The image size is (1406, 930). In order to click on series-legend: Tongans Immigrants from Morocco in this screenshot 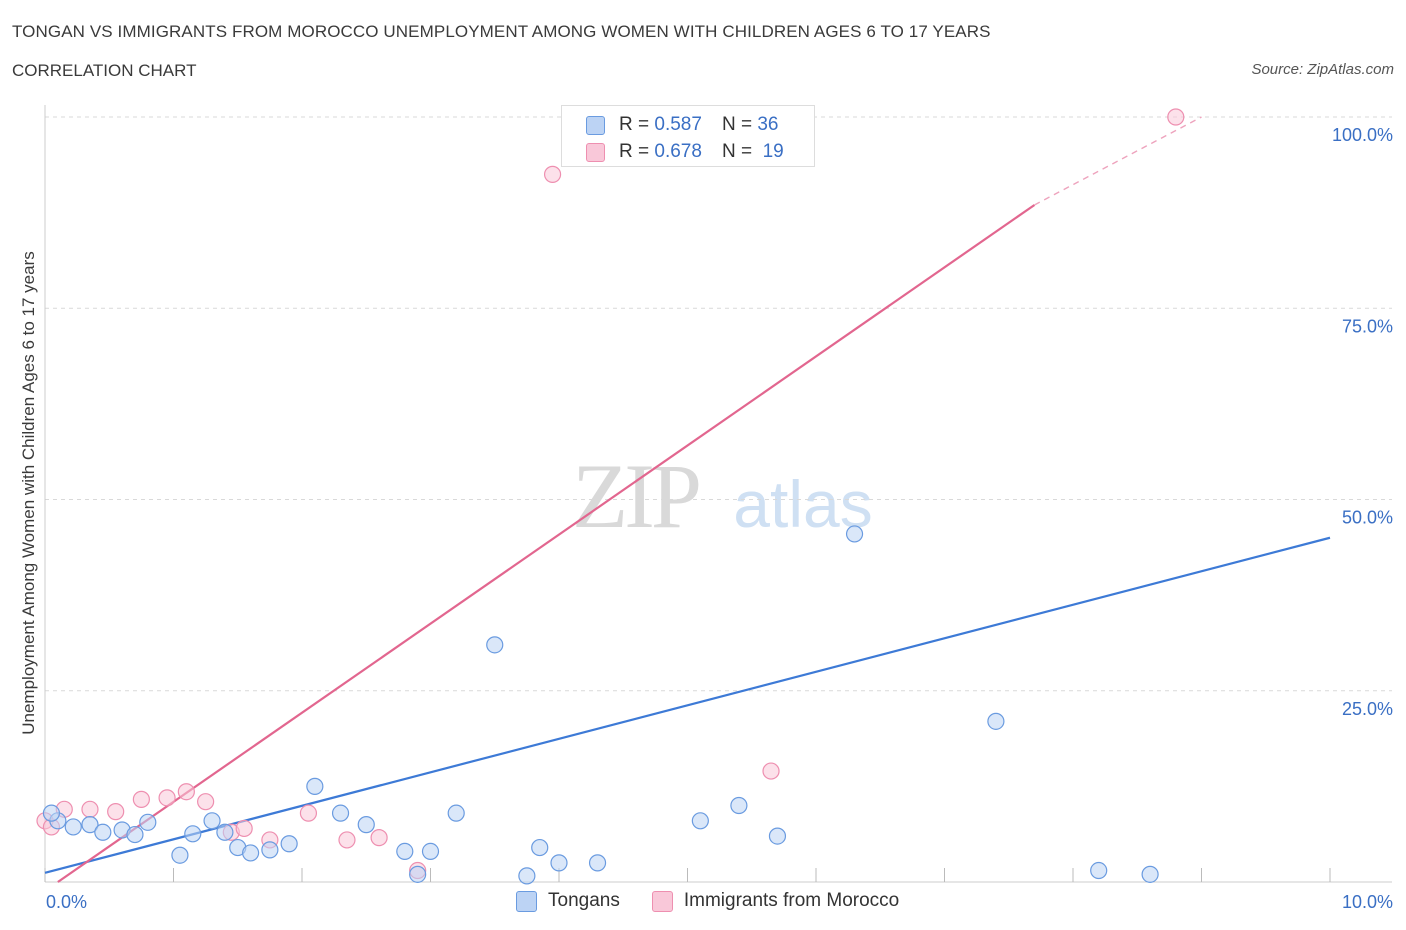, I will do `click(723, 901)`.